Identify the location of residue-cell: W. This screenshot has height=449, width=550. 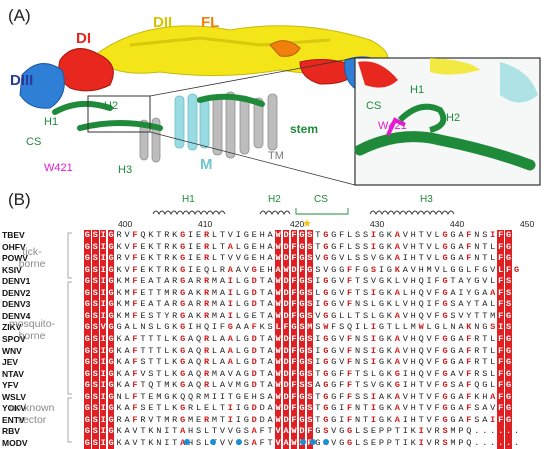
(294, 432).